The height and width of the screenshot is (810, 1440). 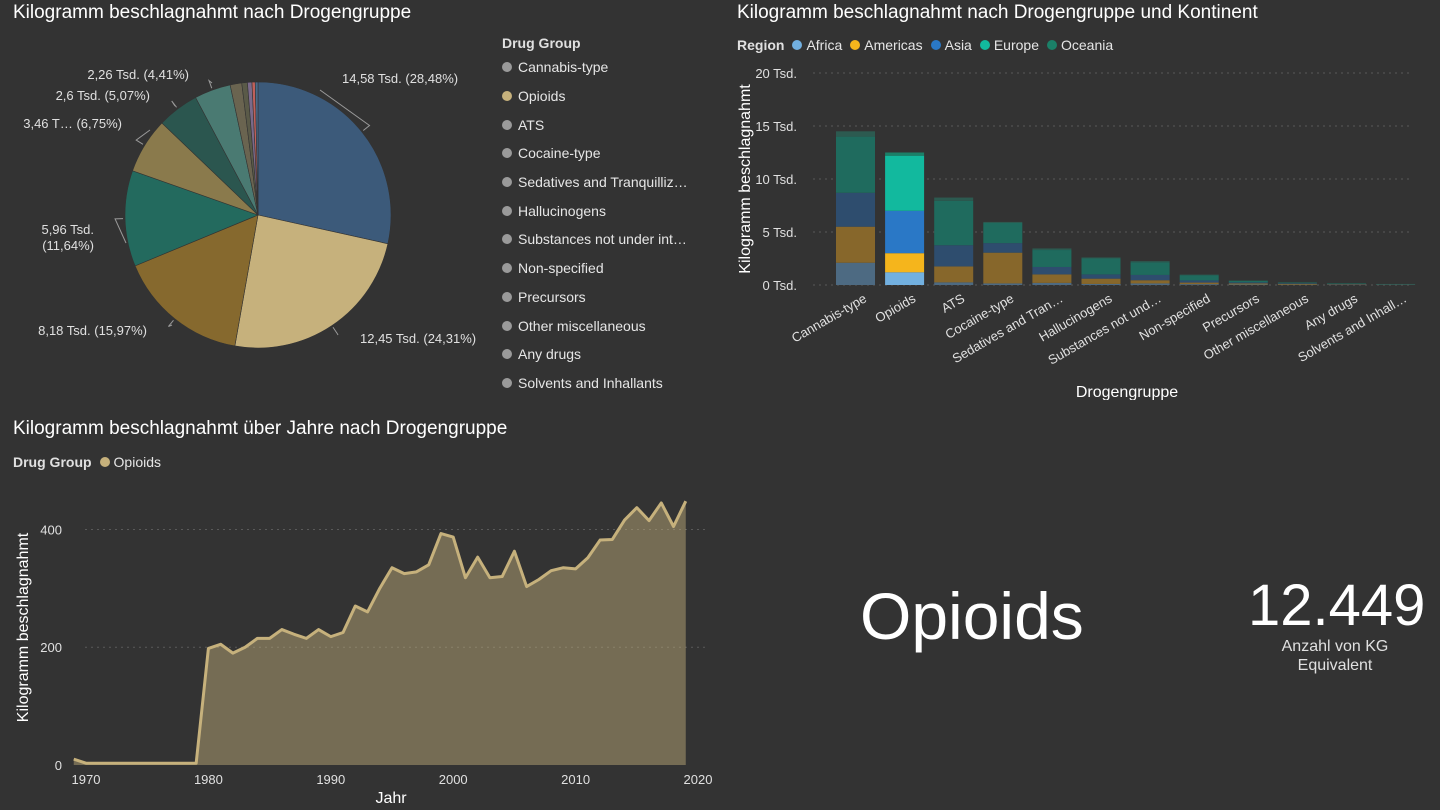 I want to click on area-y-axis-label: Kilogramm beschlagnahmt, so click(x=23, y=627).